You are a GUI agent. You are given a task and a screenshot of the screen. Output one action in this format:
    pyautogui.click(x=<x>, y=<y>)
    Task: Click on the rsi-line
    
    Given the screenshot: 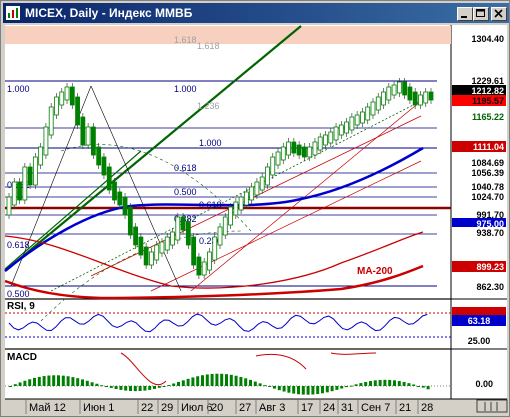 What is the action you would take?
    pyautogui.click(x=218, y=323)
    